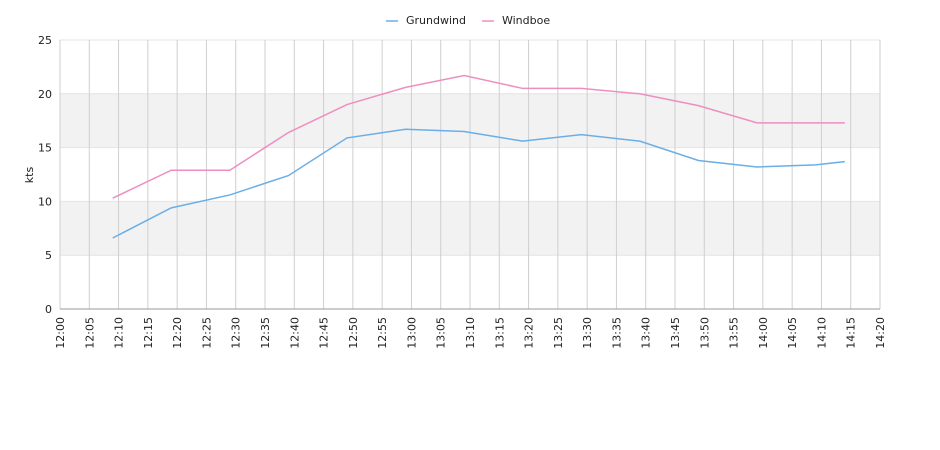 The image size is (940, 450). What do you see at coordinates (792, 333) in the screenshot?
I see `x-tick-label: 14:05` at bounding box center [792, 333].